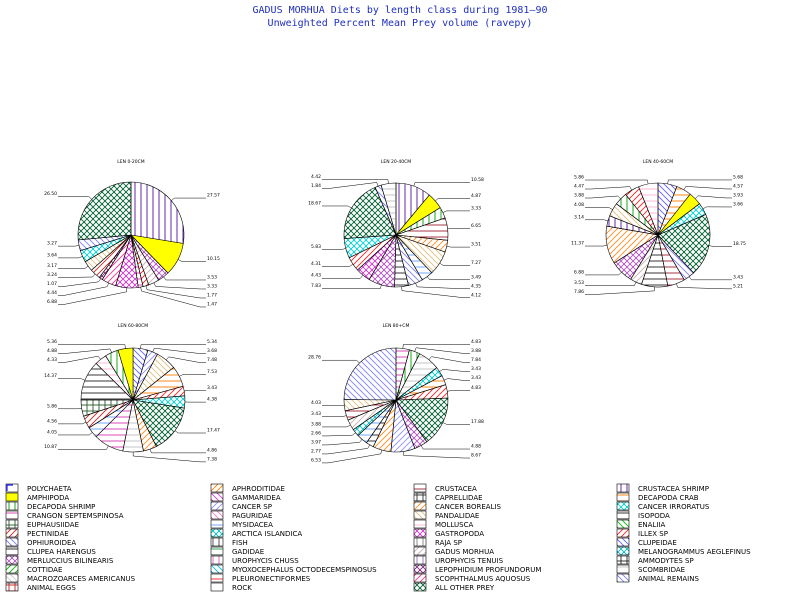  What do you see at coordinates (657, 497) in the screenshot?
I see `legend-item-decapoda-crab: DECAPODA CRAB` at bounding box center [657, 497].